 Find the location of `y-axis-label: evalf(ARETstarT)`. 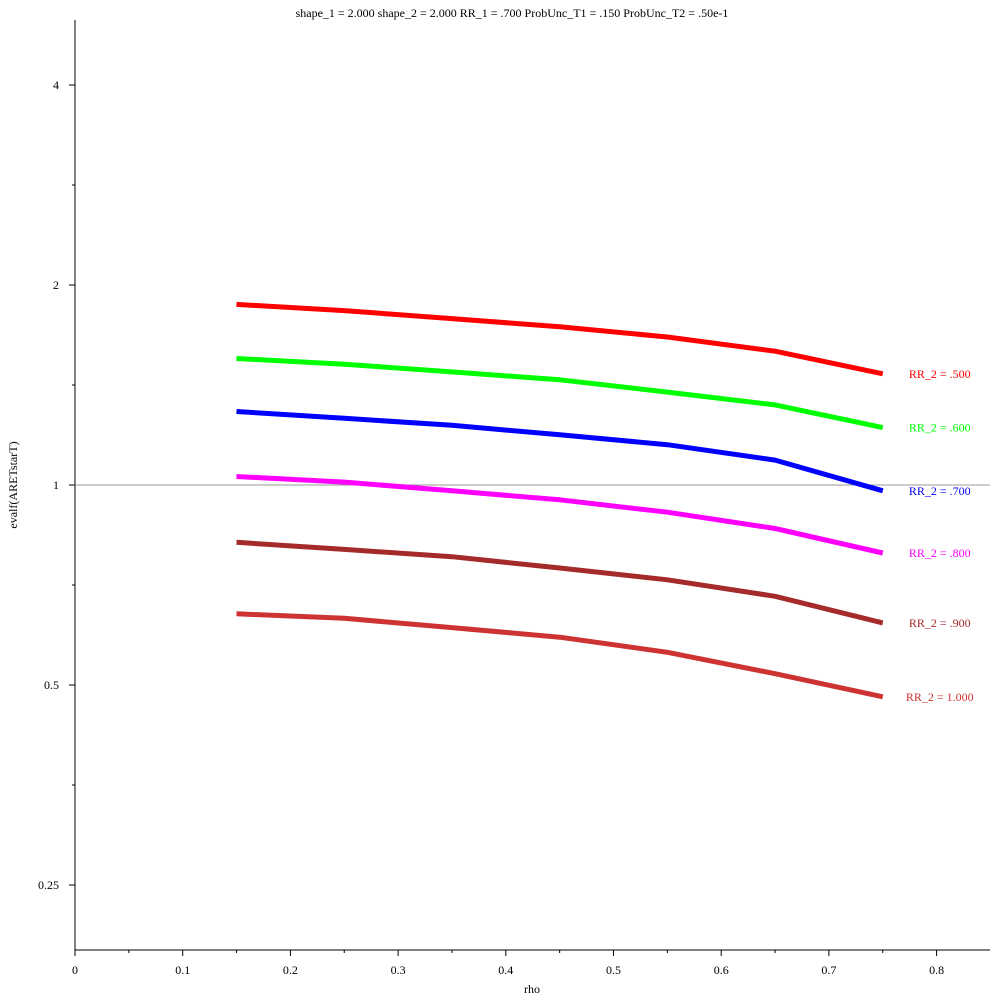

y-axis-label: evalf(ARETstarT) is located at coordinates (13, 484).